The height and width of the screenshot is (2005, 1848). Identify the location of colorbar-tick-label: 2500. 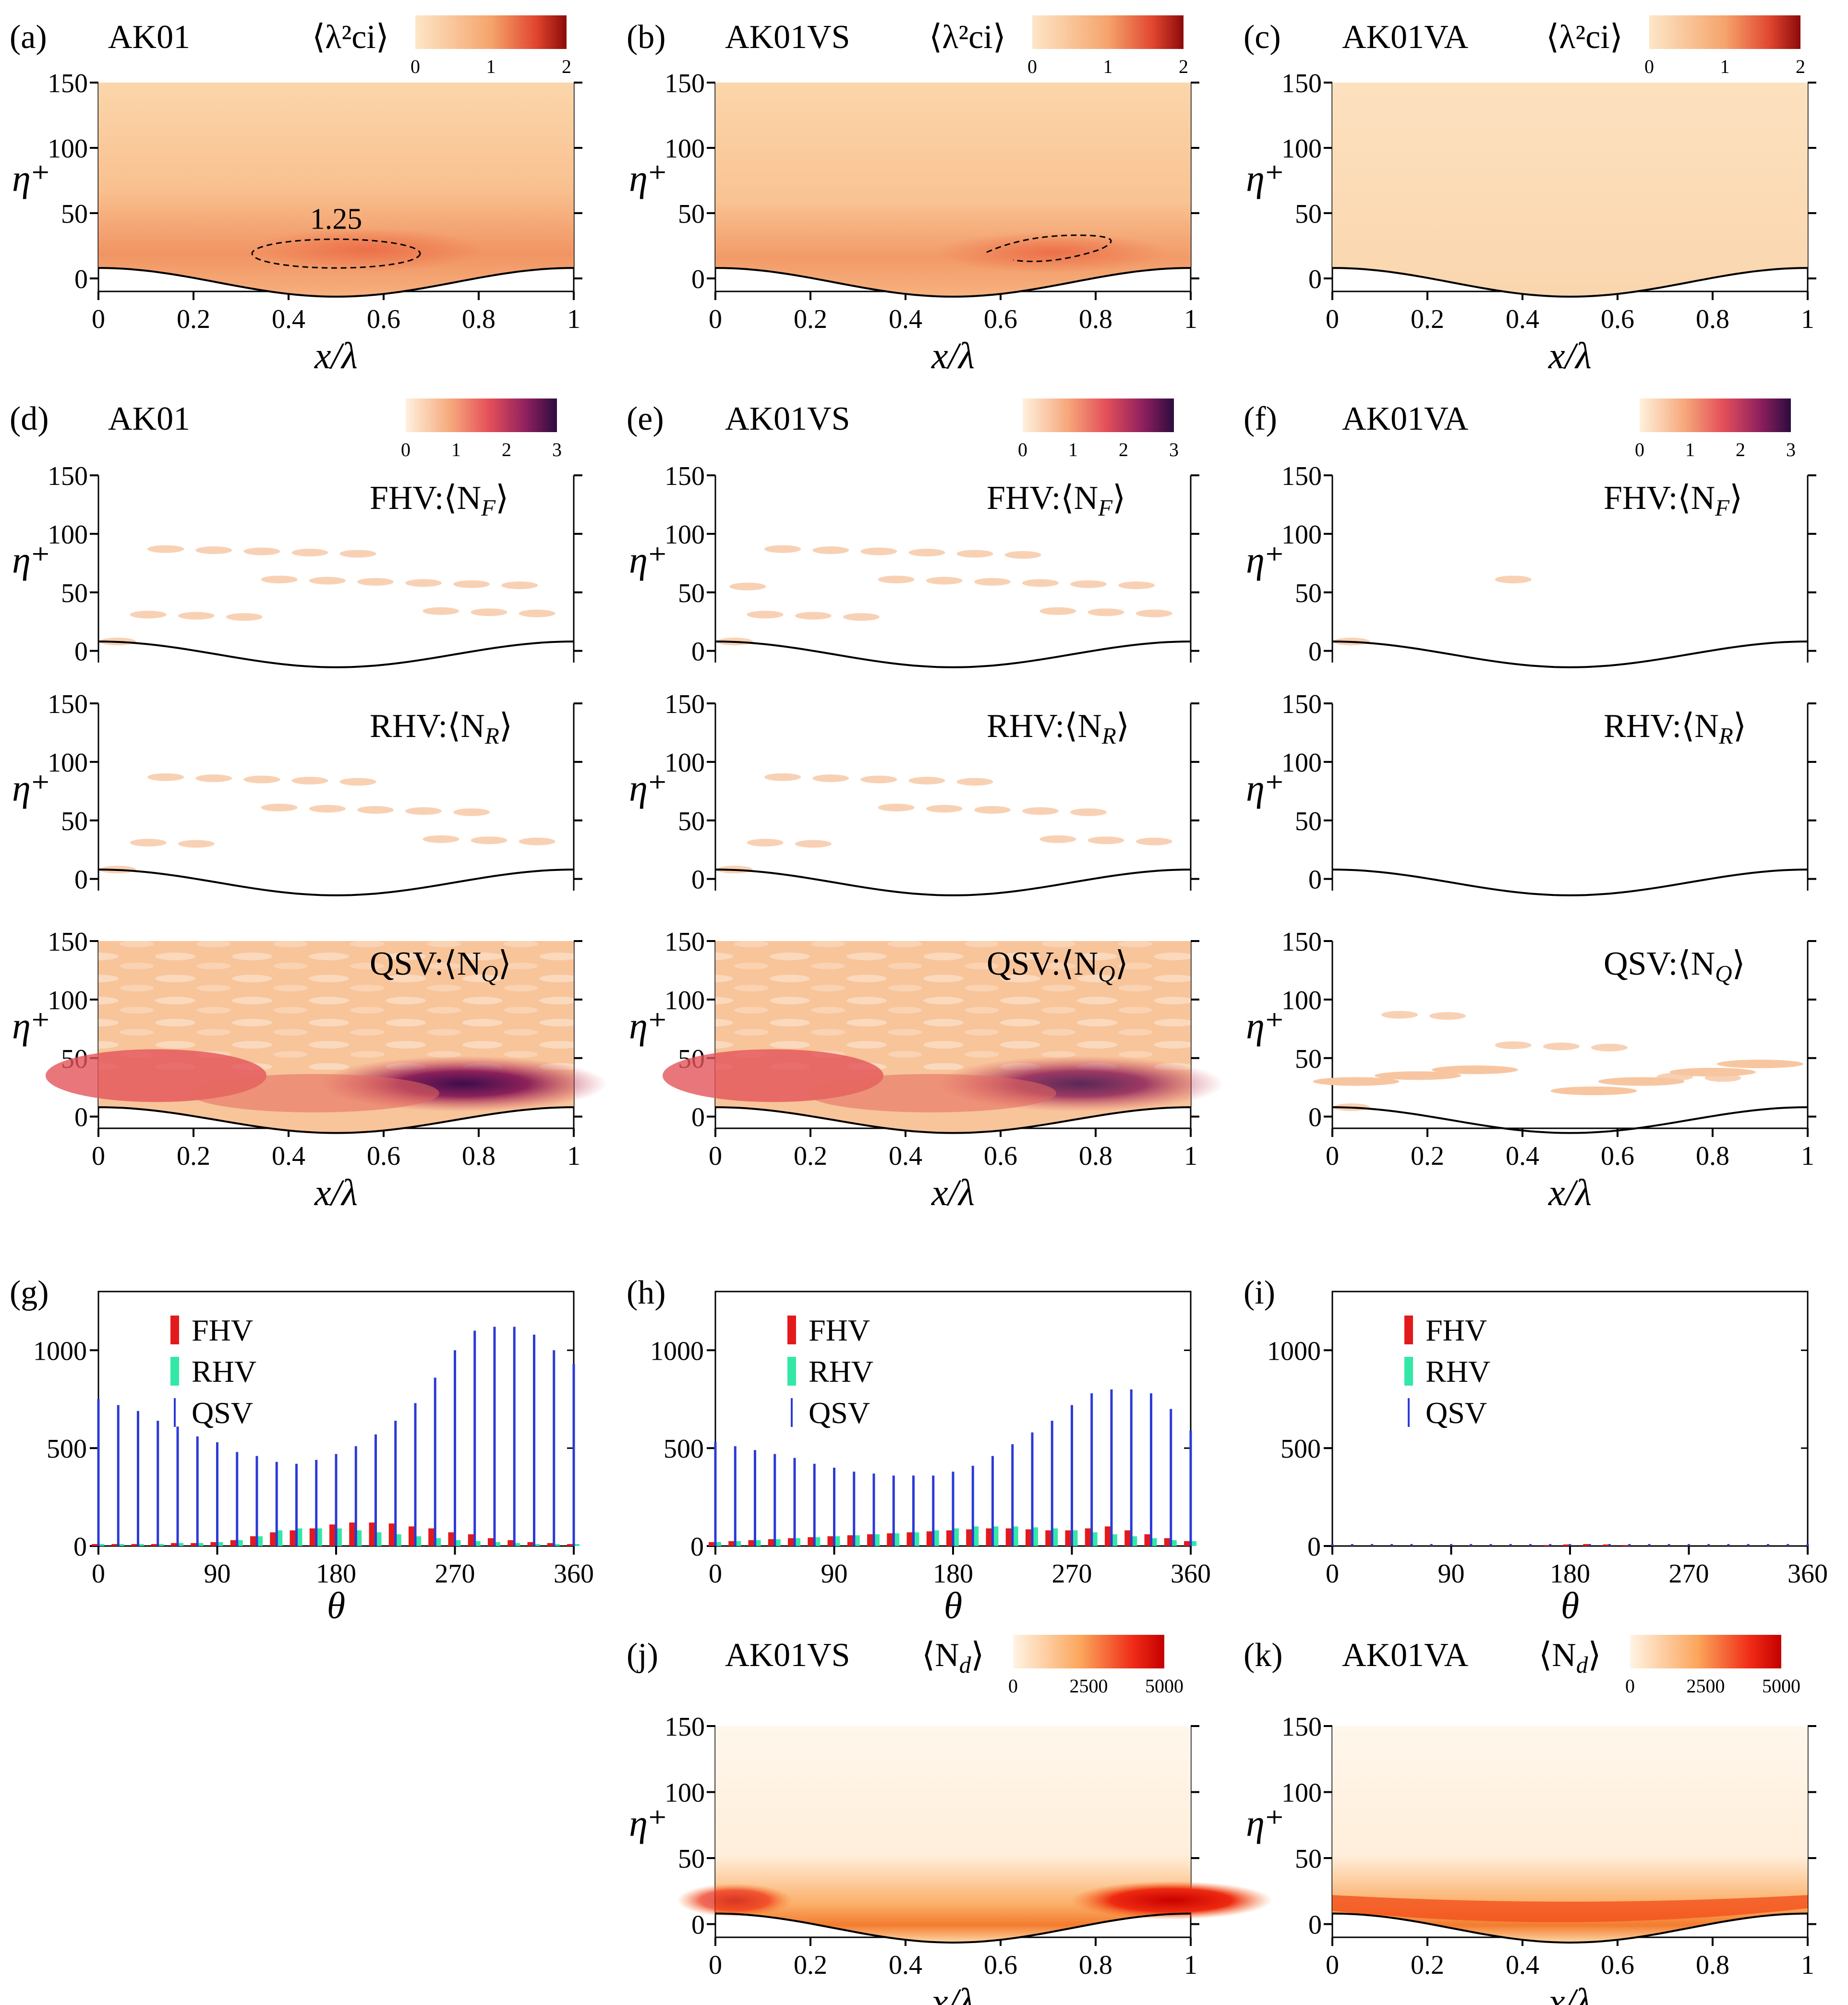
(1089, 1686).